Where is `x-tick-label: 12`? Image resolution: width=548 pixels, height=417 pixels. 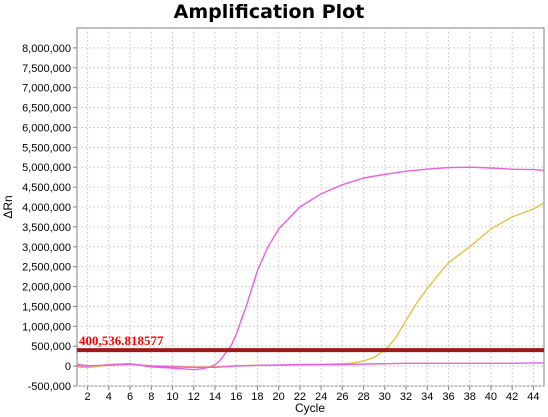 x-tick-label: 12 is located at coordinates (194, 397).